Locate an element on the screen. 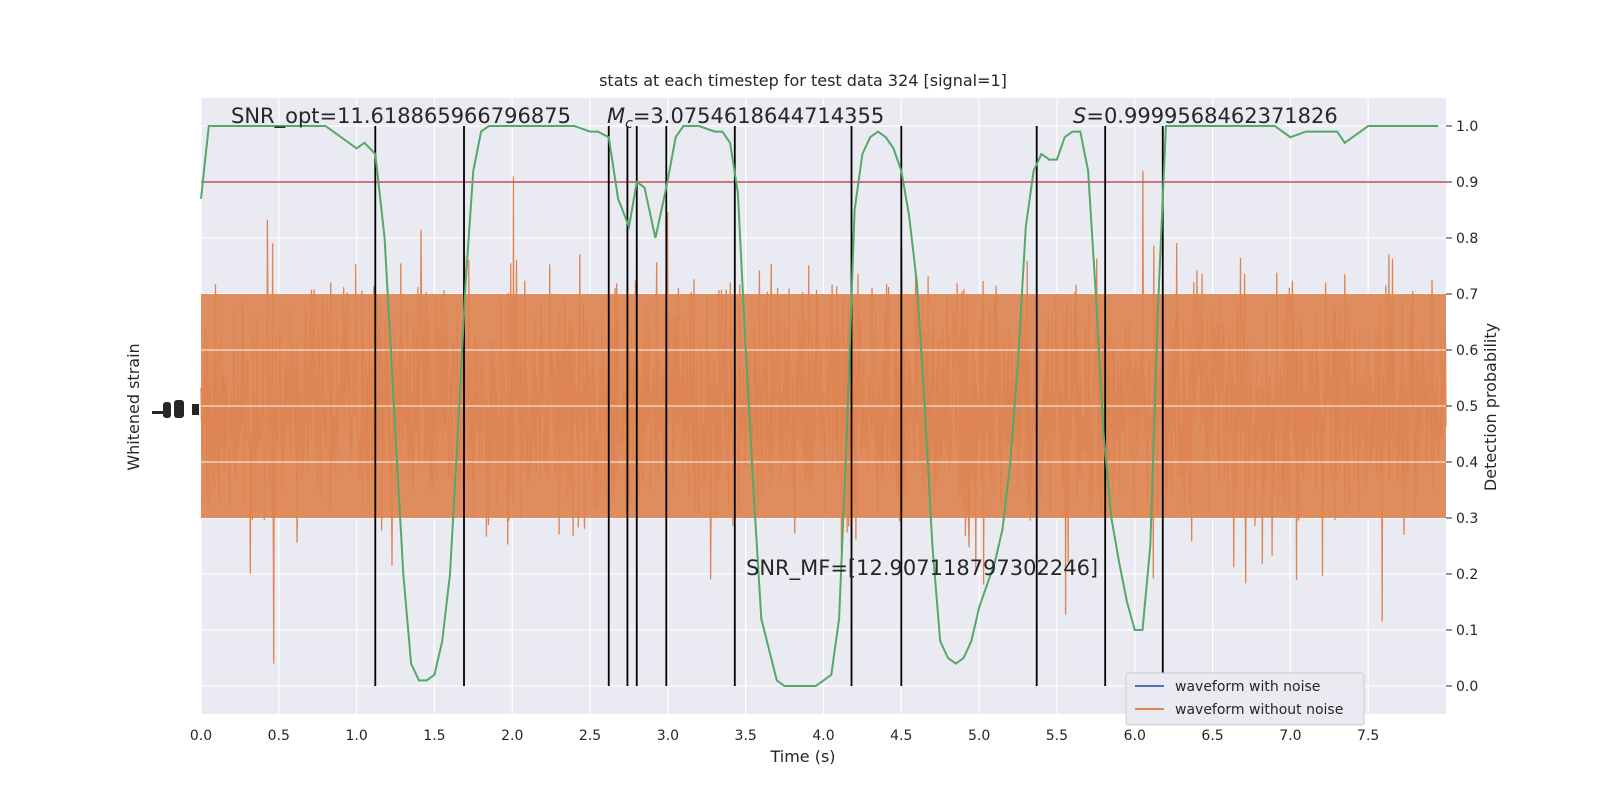 The image size is (1600, 800). legend-label-without-noise: waveform without noise is located at coordinates (1259, 710).